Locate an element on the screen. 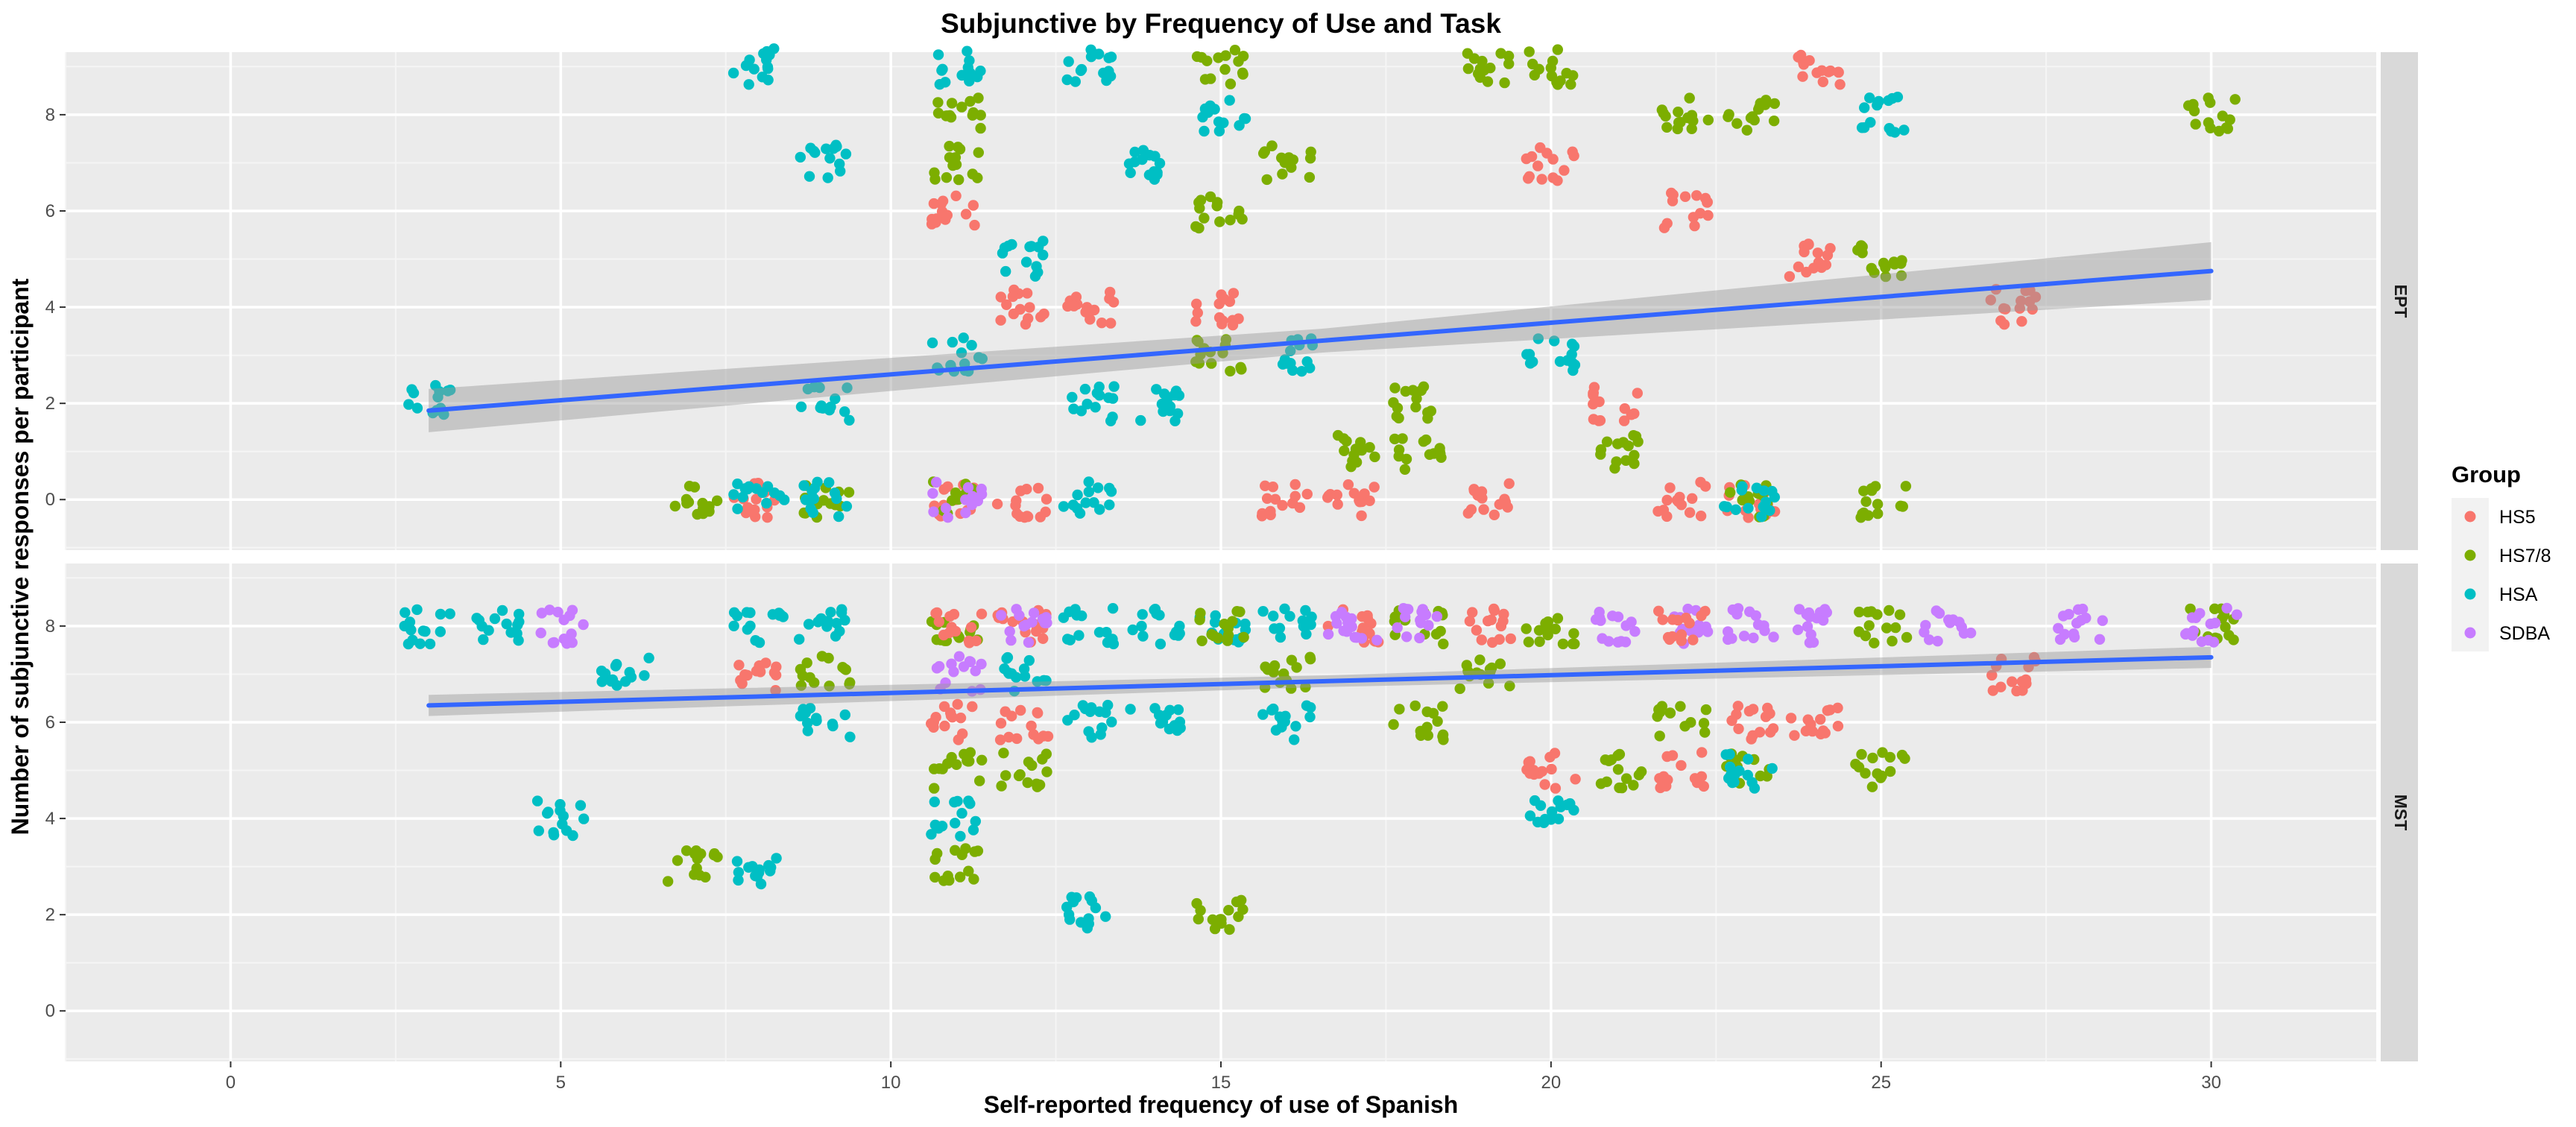  legend-label-hs5: HS5 is located at coordinates (2517, 517).